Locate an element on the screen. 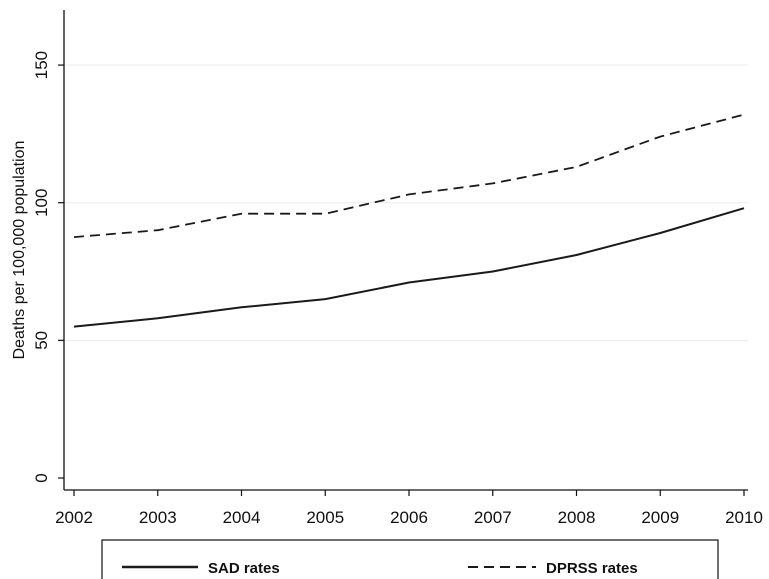 The image size is (769, 579). x-tick-label-2005: 2005 is located at coordinates (325, 517).